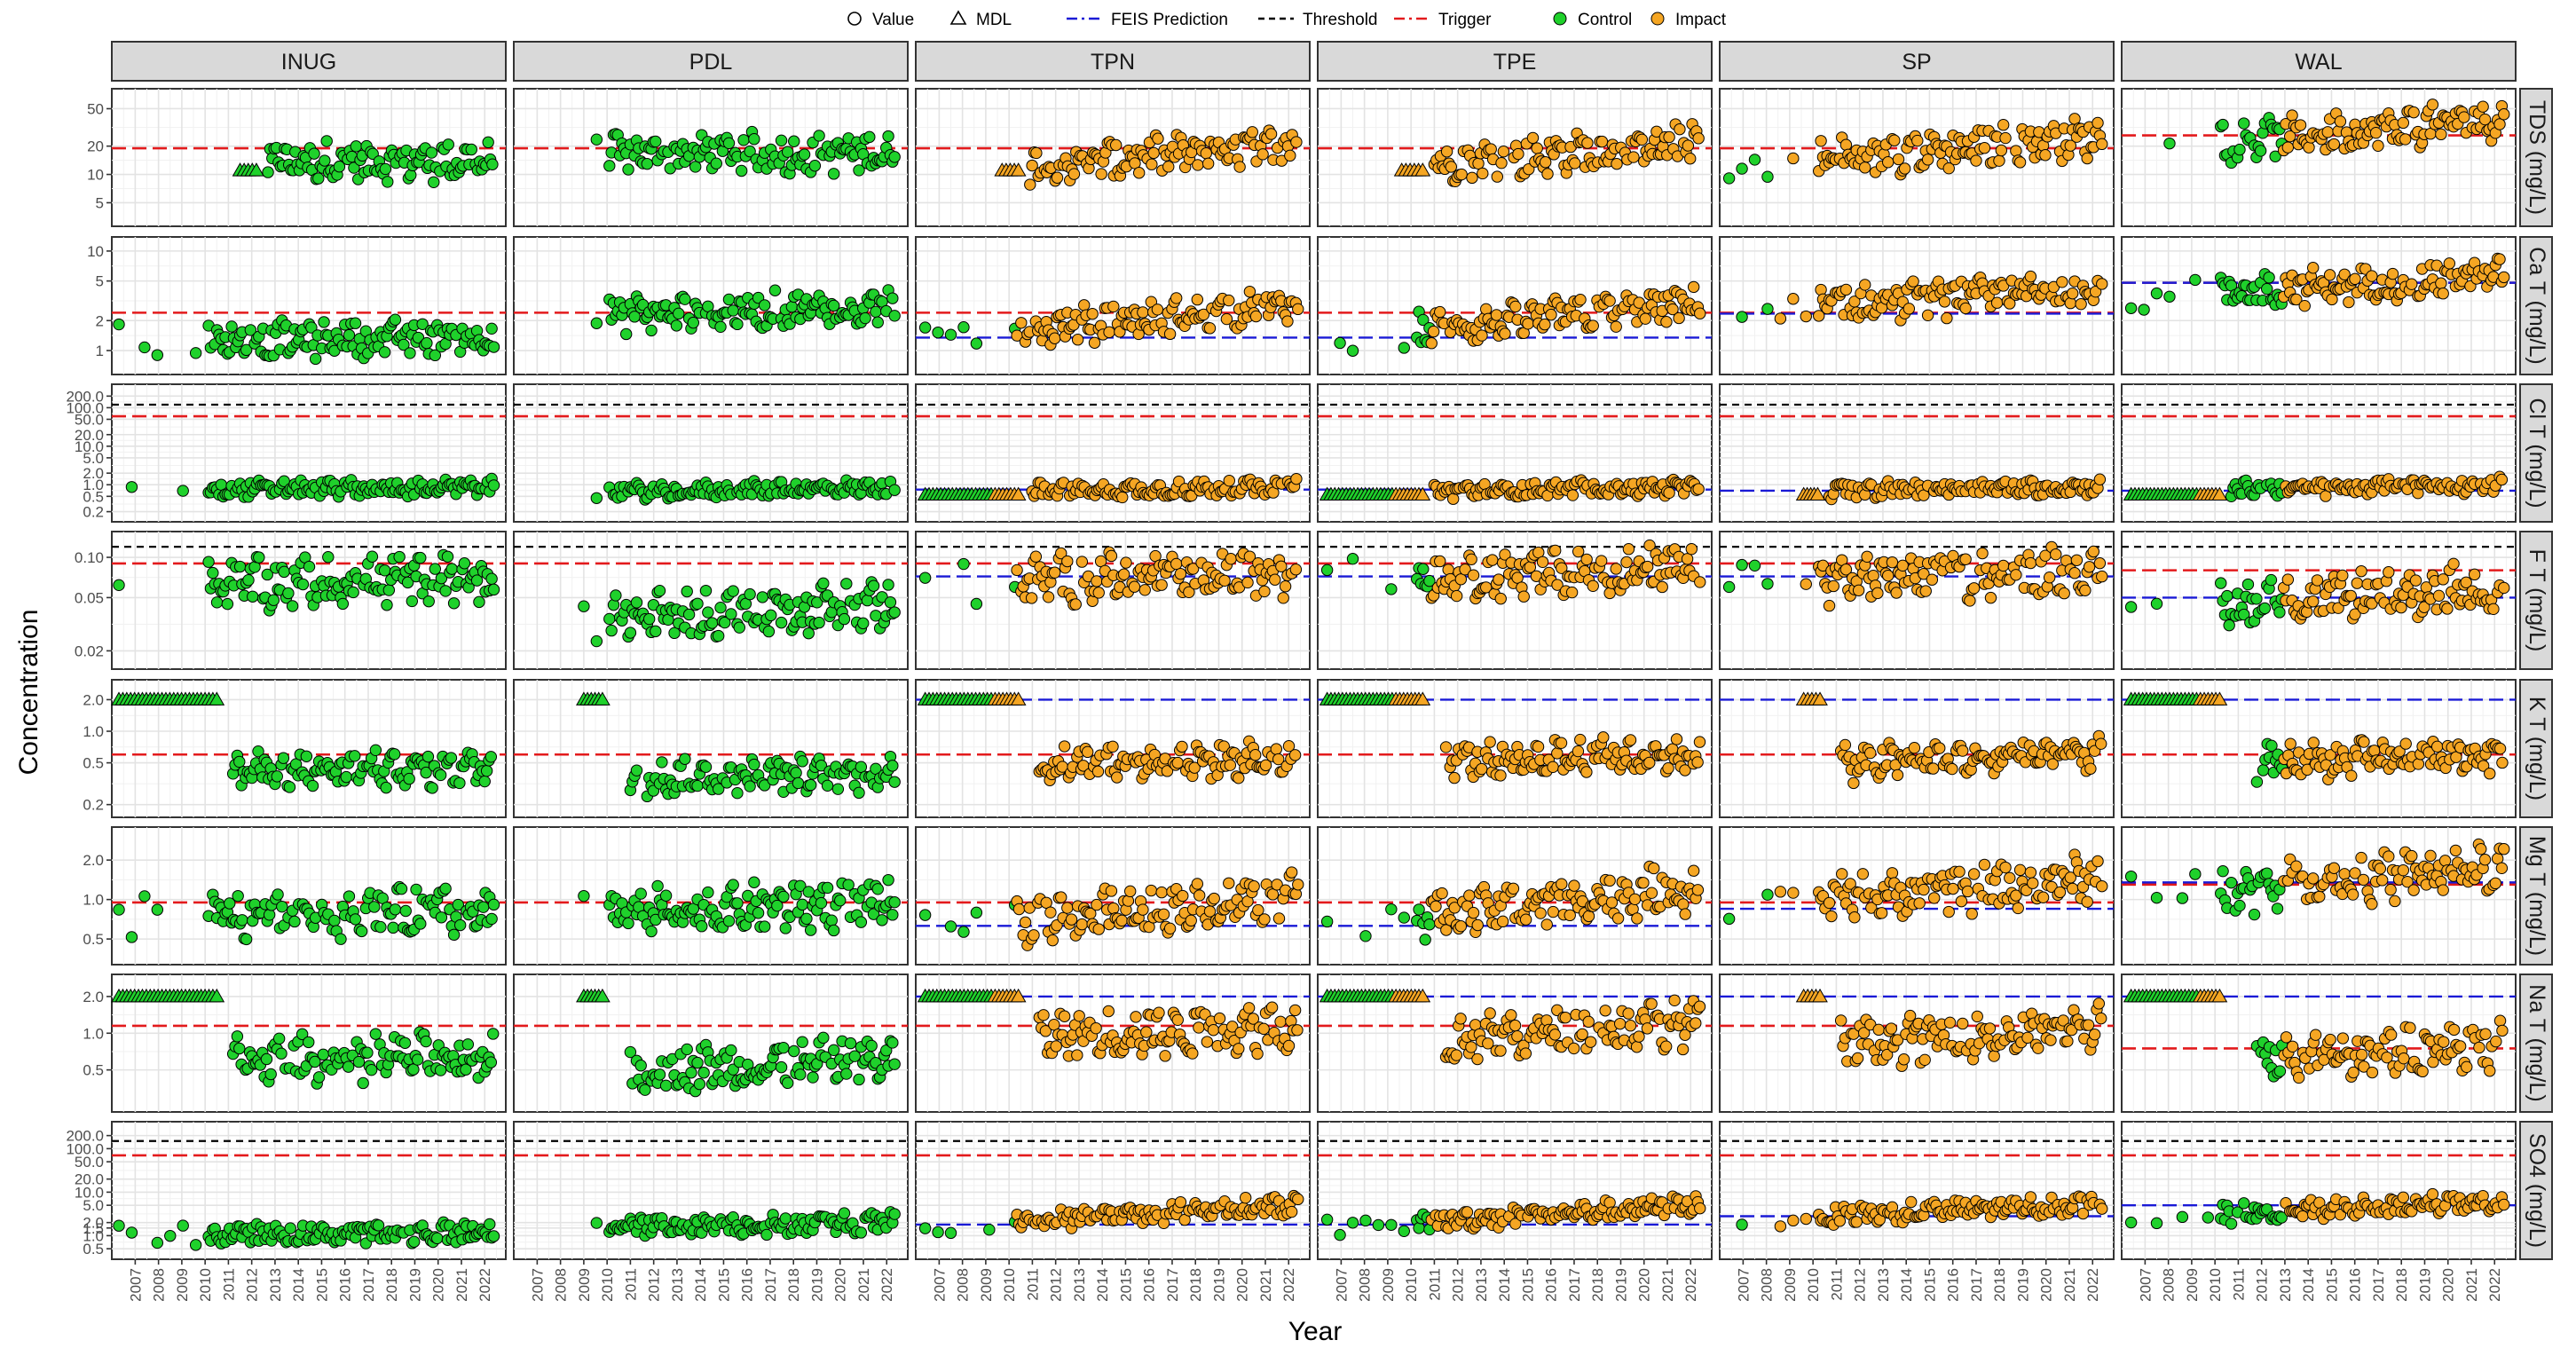 This screenshot has width=2576, height=1348. I want to click on legend-key, so click(958, 17).